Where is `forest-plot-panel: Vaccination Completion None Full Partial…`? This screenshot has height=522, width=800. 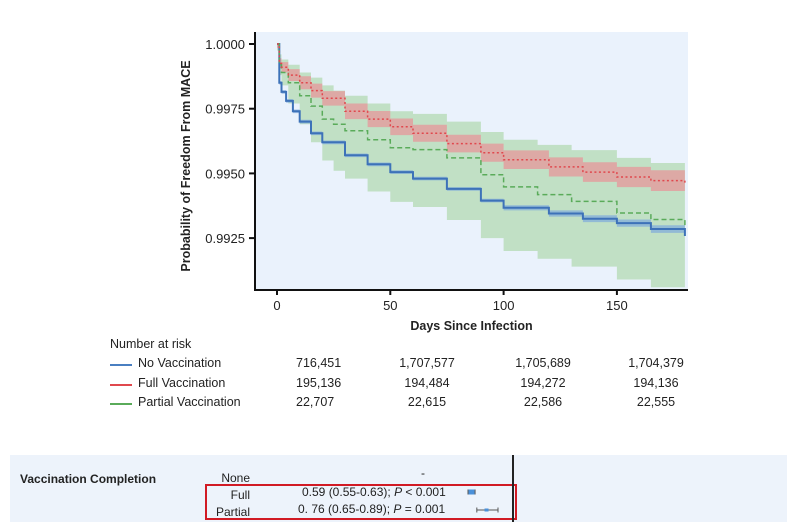
forest-plot-panel: Vaccination Completion None Full Partial… is located at coordinates (398, 488).